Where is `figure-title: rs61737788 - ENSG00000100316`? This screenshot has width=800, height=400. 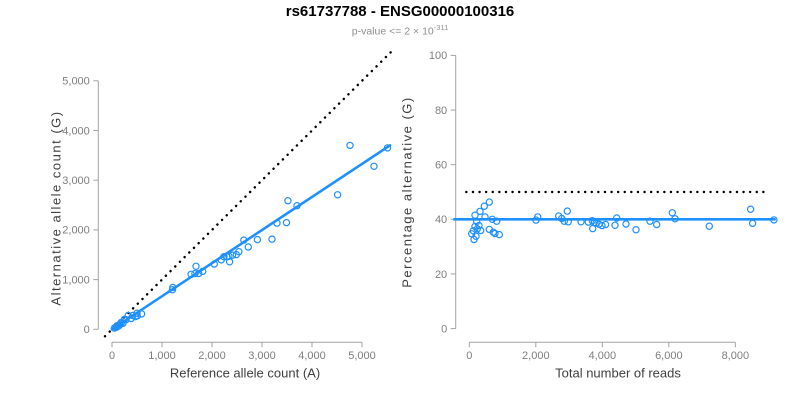 figure-title: rs61737788 - ENSG00000100316 is located at coordinates (400, 11).